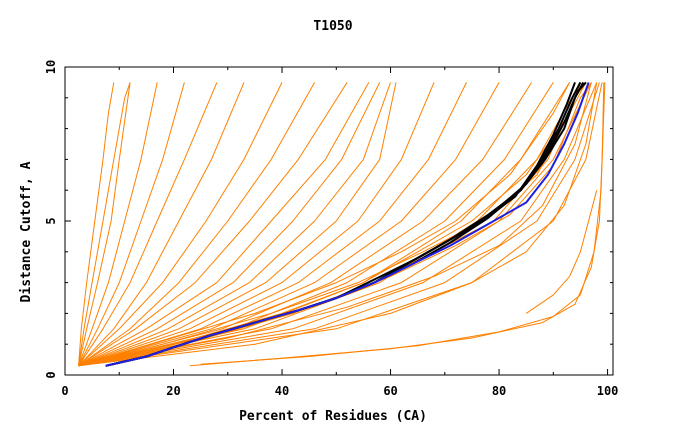 The height and width of the screenshot is (440, 680). I want to click on y-tick-label: 10, so click(51, 67).